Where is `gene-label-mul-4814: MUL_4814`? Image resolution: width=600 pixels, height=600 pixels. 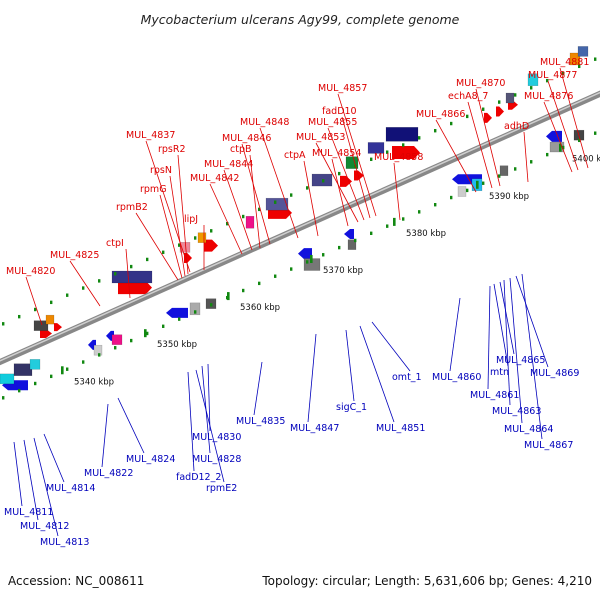 gene-label-mul-4814: MUL_4814 is located at coordinates (70, 488).